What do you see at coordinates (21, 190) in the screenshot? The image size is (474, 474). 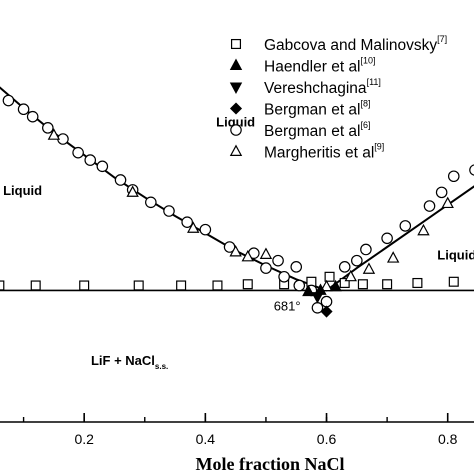 I see `region-label: LiF + Liquid` at bounding box center [21, 190].